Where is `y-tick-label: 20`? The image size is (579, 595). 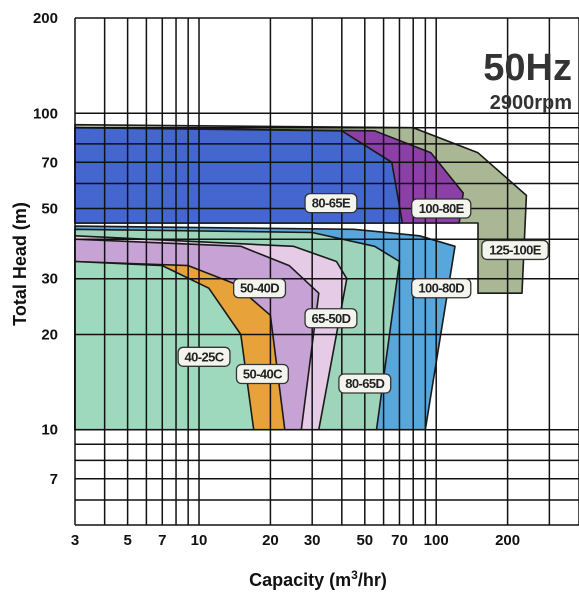 y-tick-label: 20 is located at coordinates (49, 334).